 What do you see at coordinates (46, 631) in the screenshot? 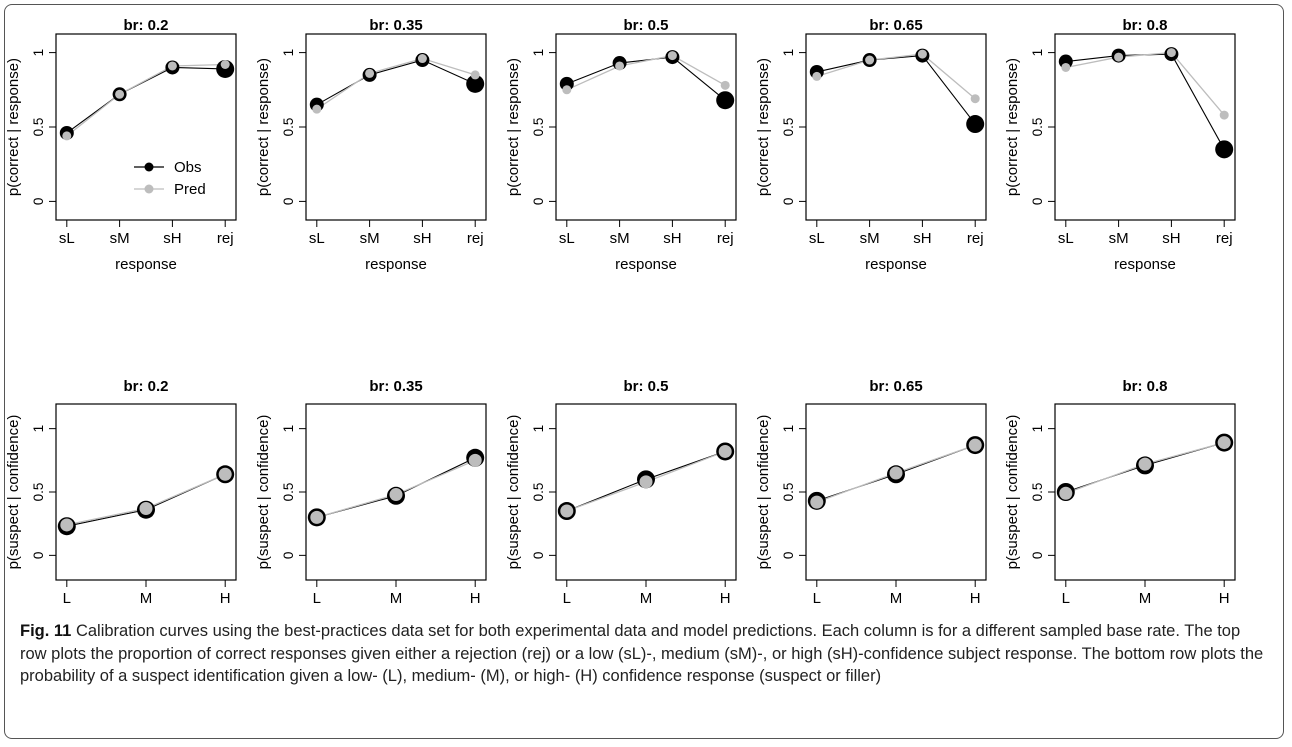
I see `caption-label: Fig. 11` at bounding box center [46, 631].